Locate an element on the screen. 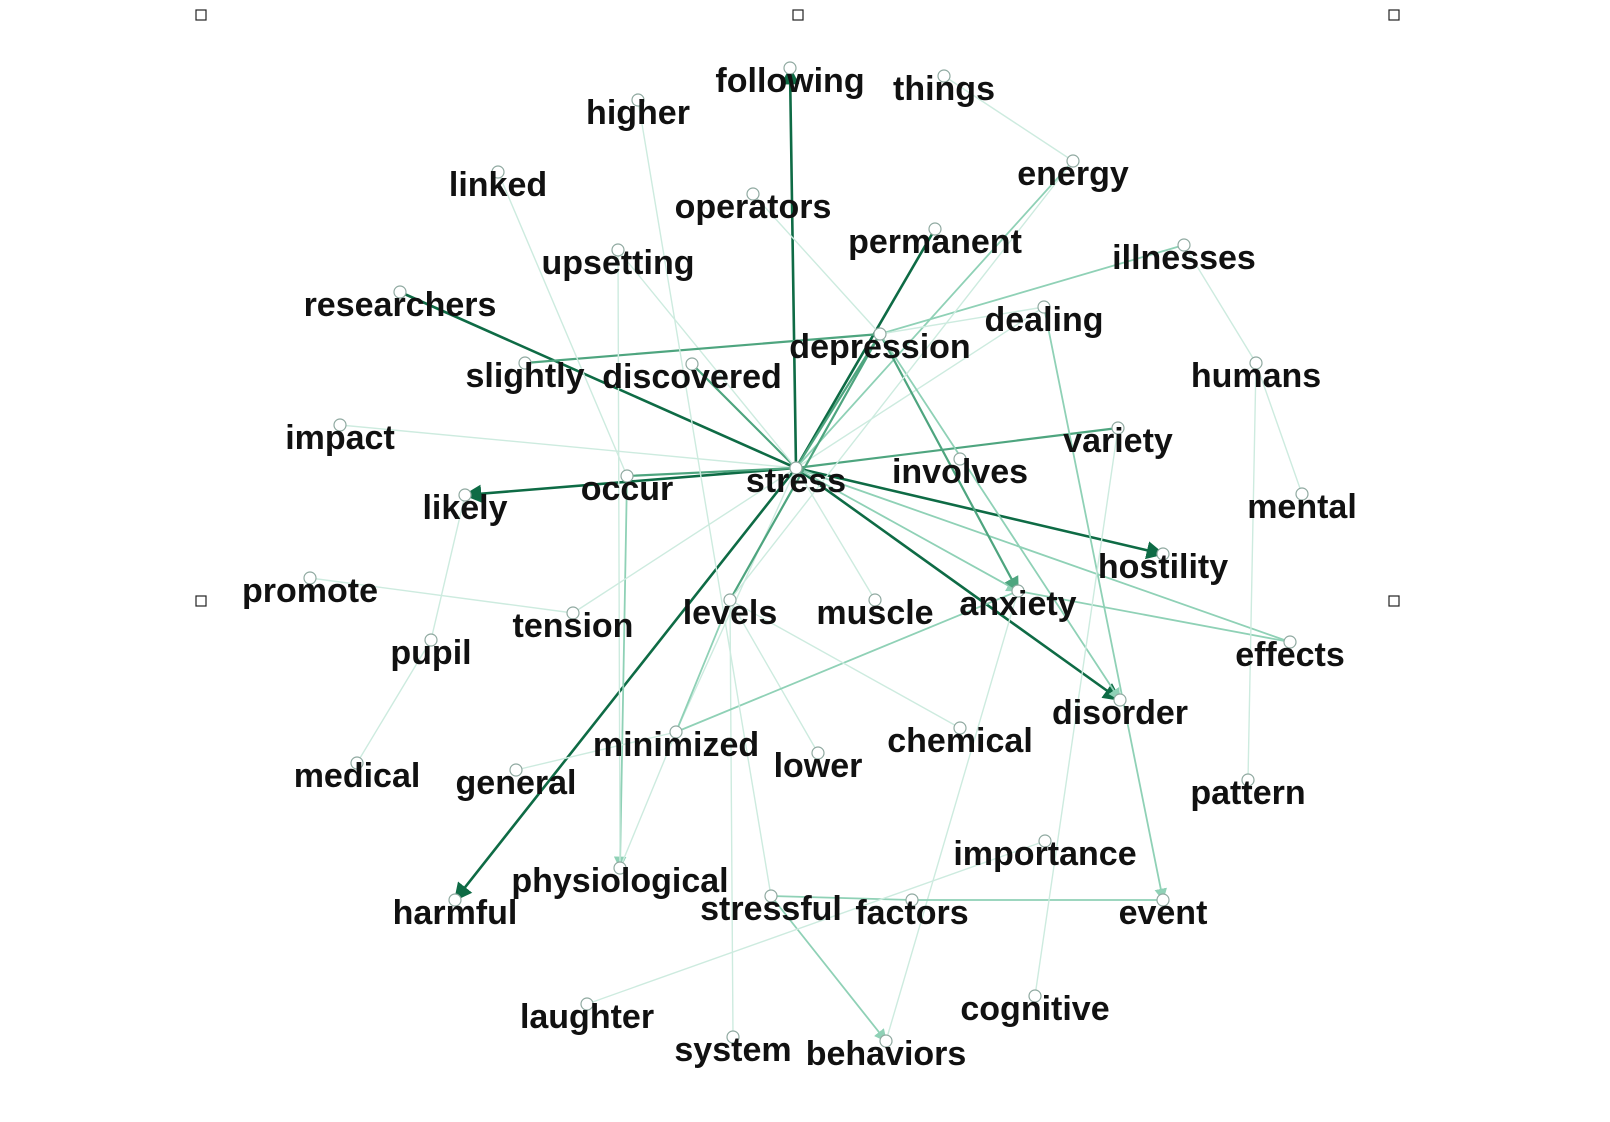 The height and width of the screenshot is (1122, 1610). node-energy is located at coordinates (1073, 161).